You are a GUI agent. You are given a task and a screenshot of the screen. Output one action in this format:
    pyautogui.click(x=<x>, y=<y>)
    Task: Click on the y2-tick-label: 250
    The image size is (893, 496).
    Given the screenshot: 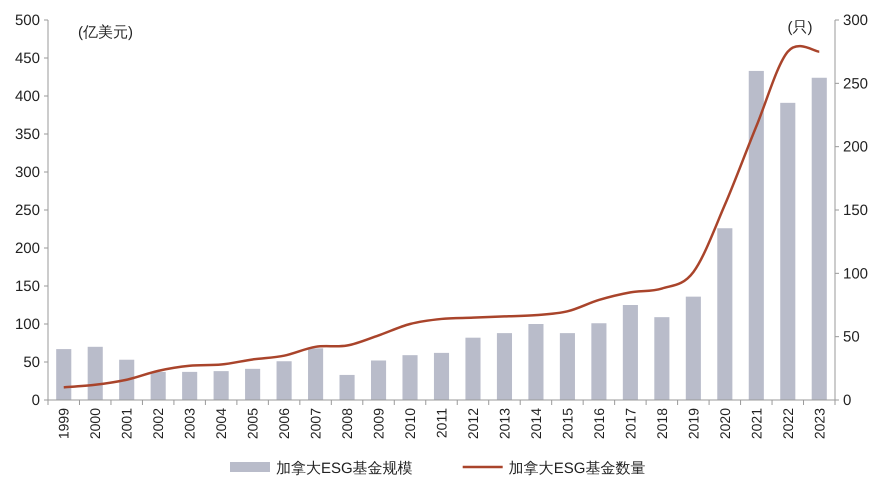 What is the action you would take?
    pyautogui.click(x=855, y=83)
    